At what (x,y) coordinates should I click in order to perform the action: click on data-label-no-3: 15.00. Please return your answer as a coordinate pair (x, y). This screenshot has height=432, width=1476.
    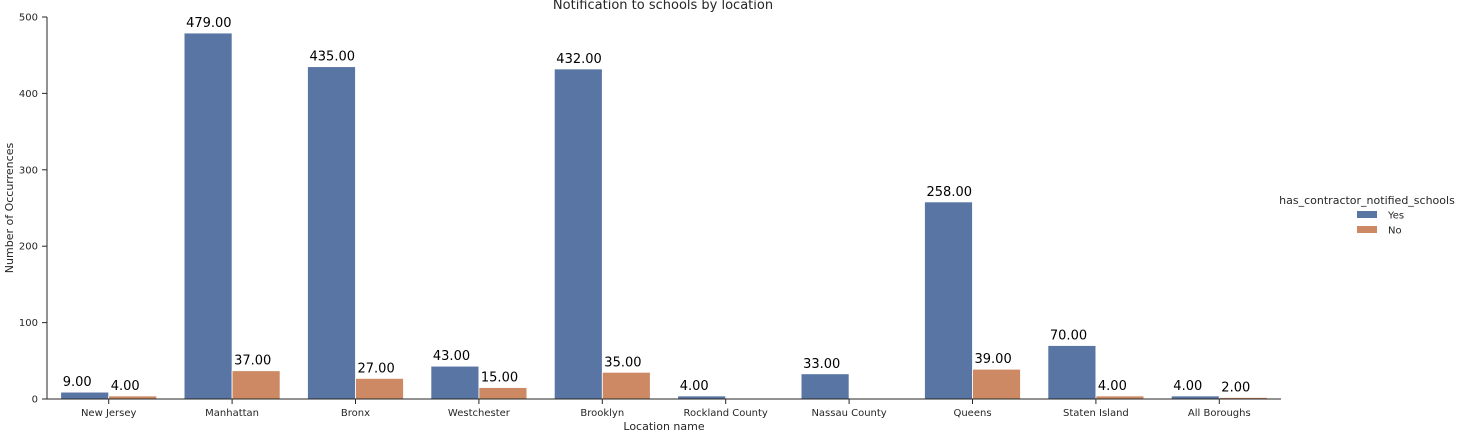
    Looking at the image, I should click on (499, 378).